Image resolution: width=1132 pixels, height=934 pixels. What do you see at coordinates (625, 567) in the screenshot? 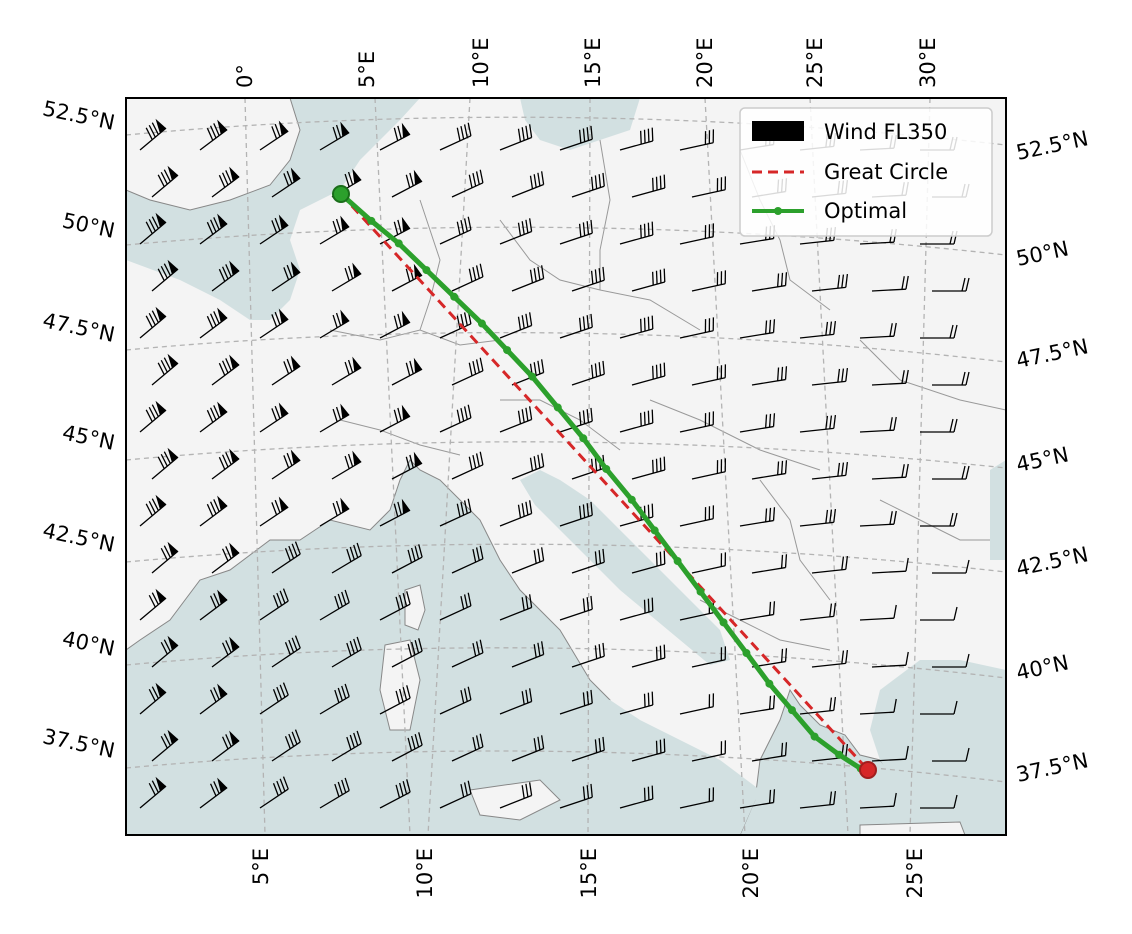
I see `sea-adriatic` at bounding box center [625, 567].